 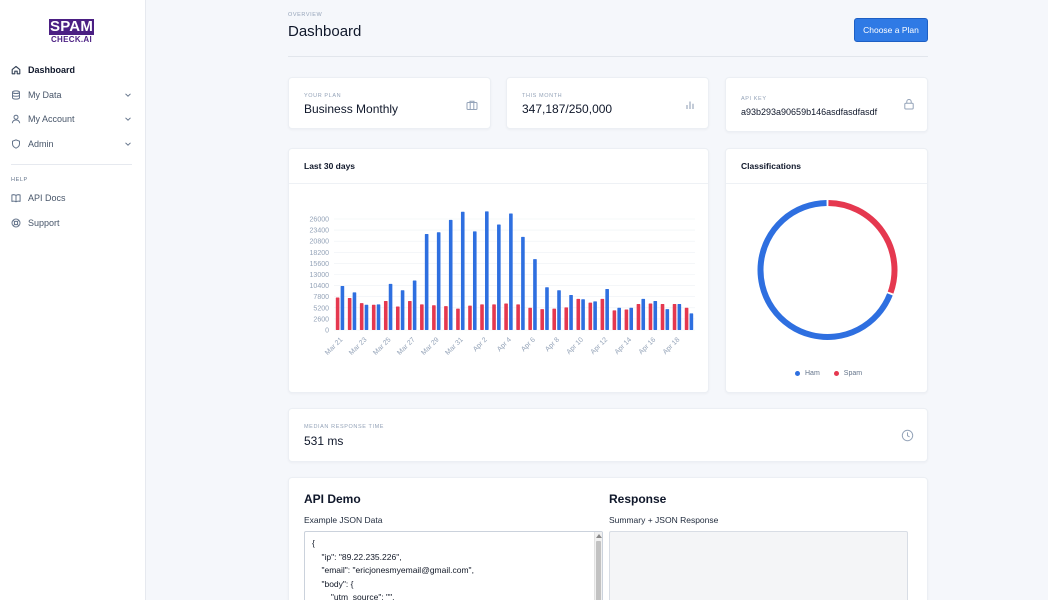 I want to click on sidebar-item-label: My Account, so click(x=51, y=119).